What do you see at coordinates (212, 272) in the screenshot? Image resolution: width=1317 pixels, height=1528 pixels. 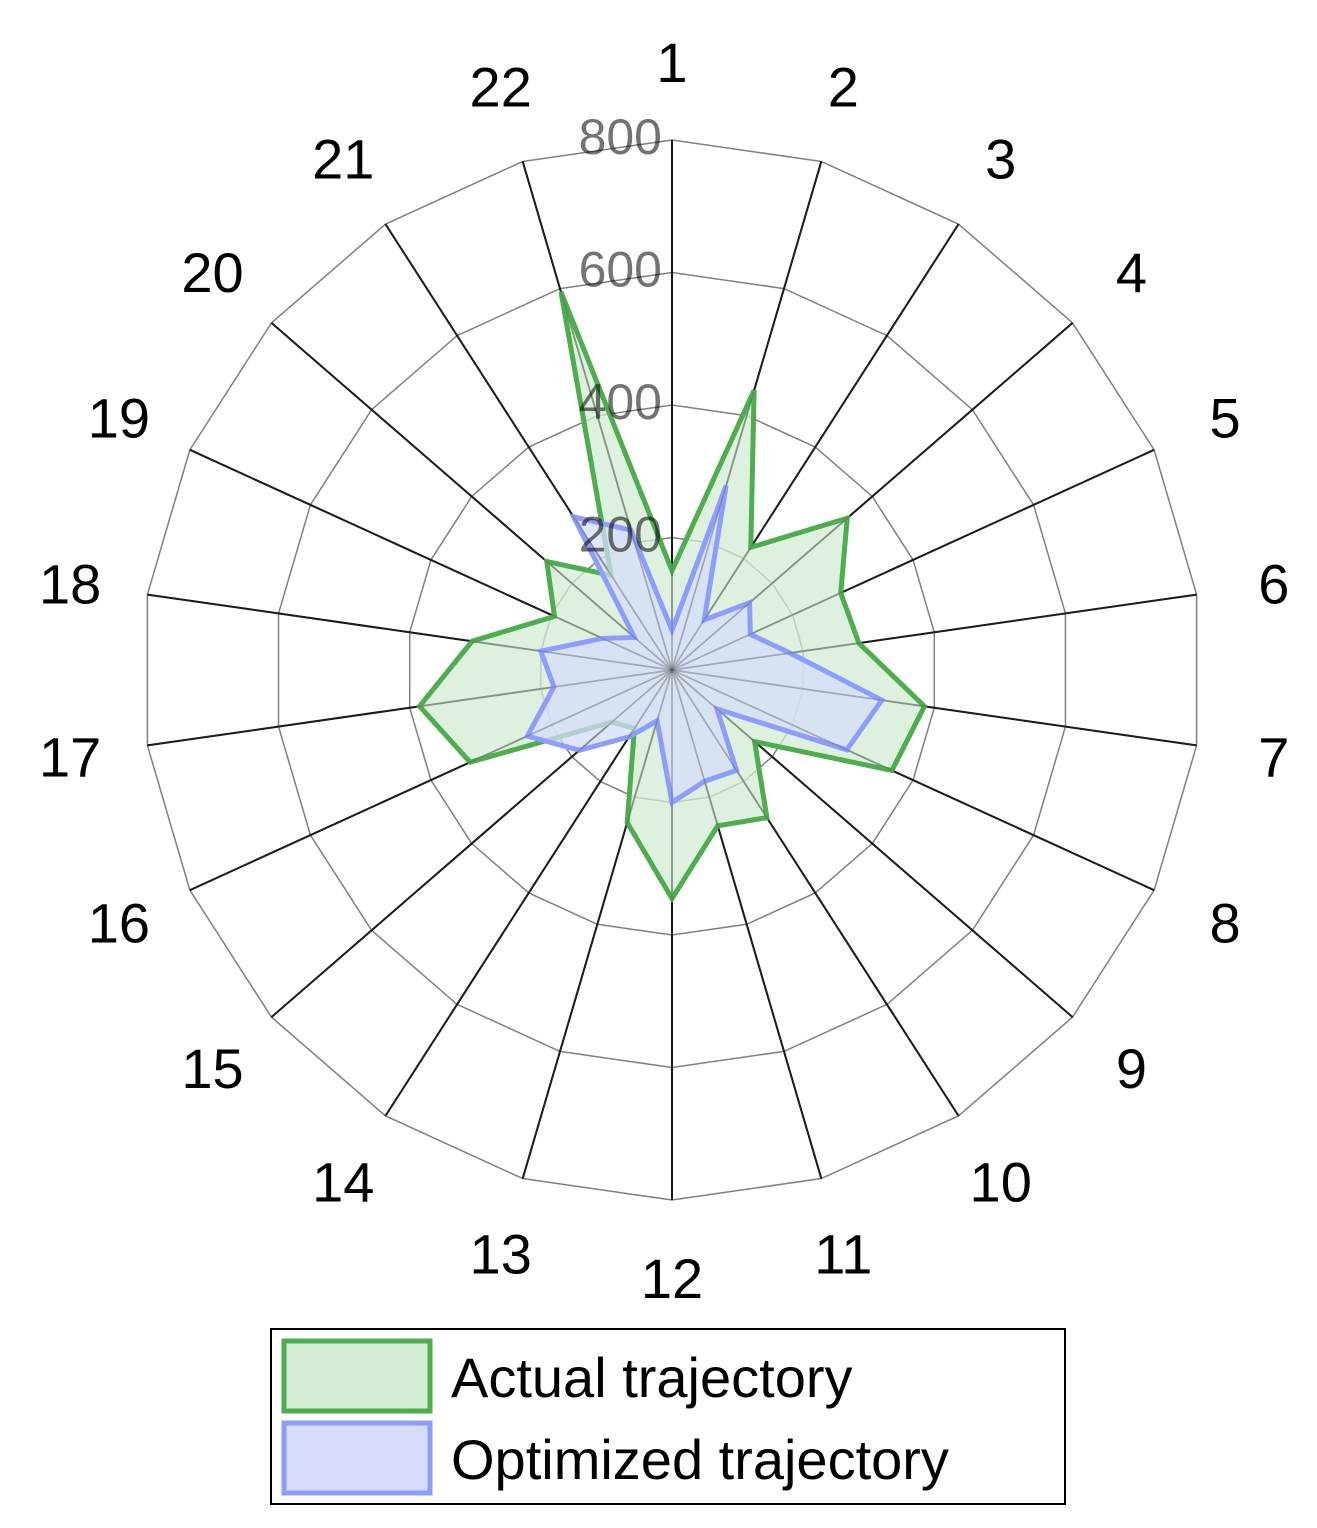 I see `category-label-20: 20` at bounding box center [212, 272].